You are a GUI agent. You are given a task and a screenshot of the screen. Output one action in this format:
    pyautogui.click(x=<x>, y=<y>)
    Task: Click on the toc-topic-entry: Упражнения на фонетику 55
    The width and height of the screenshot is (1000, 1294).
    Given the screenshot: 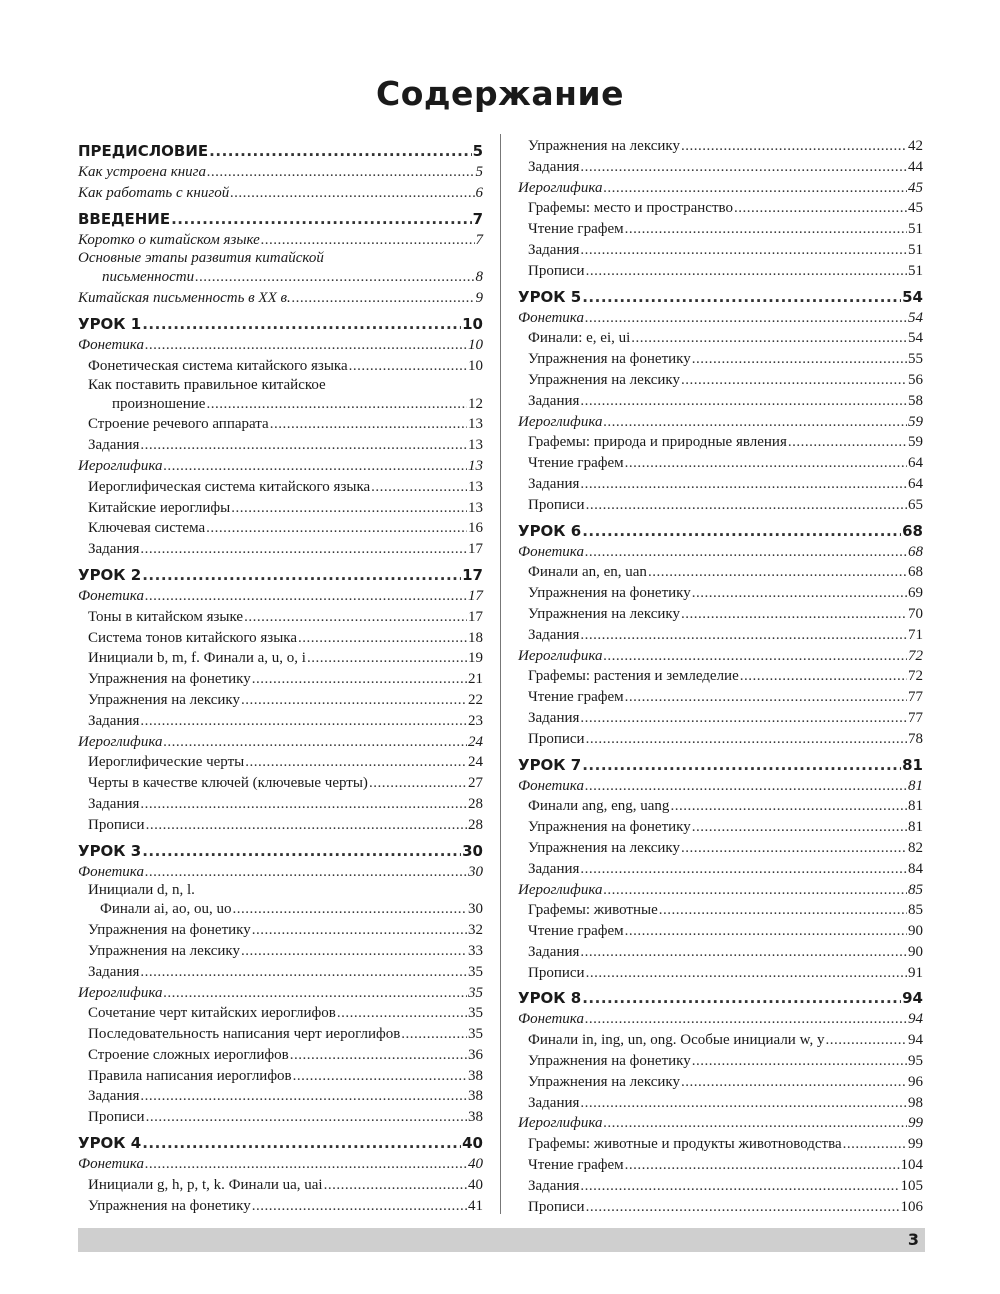 What is the action you would take?
    pyautogui.click(x=720, y=359)
    